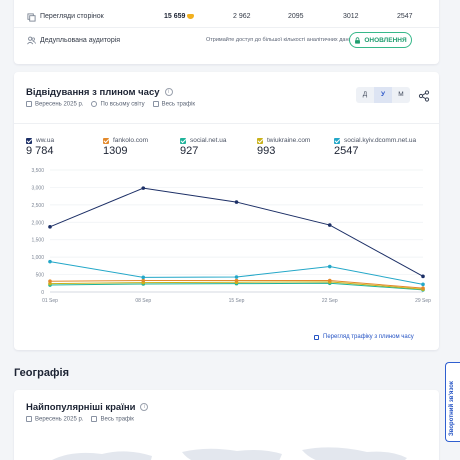 The width and height of the screenshot is (460, 460). Describe the element at coordinates (141, 147) in the screenshot. I see `legend-item: fankolo.com 1309` at that location.